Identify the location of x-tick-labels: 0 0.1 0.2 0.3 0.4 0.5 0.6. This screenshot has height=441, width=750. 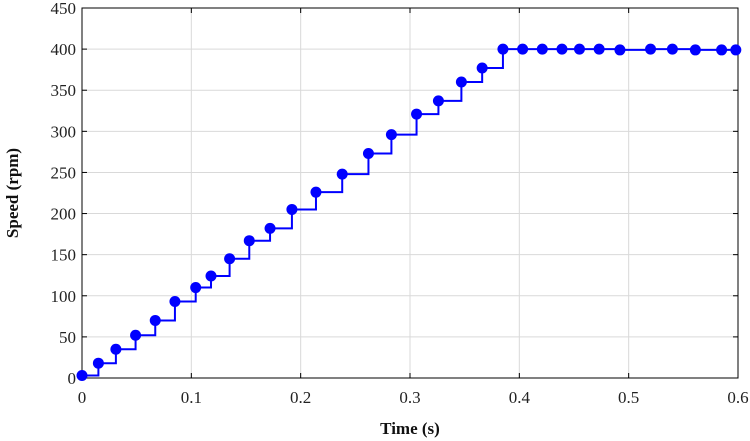
(413, 397).